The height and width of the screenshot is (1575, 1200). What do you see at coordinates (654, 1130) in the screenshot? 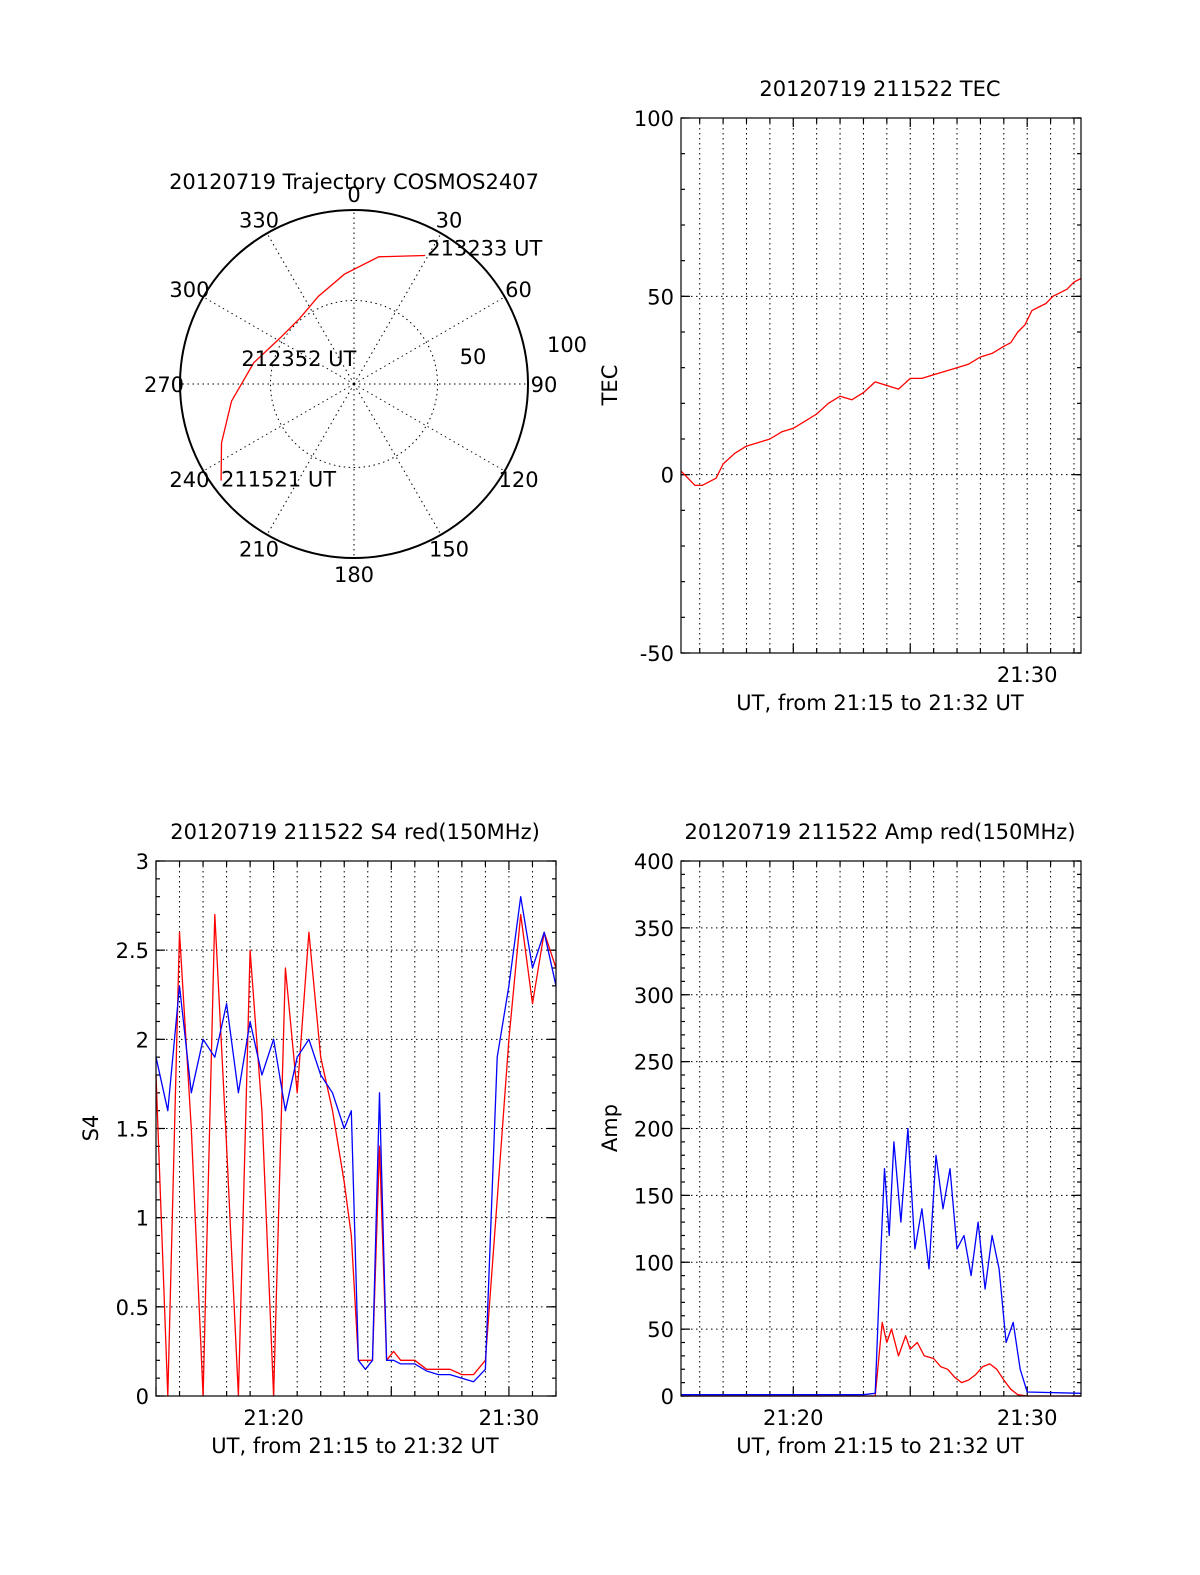
I see `amp-ytick-label: 200` at bounding box center [654, 1130].